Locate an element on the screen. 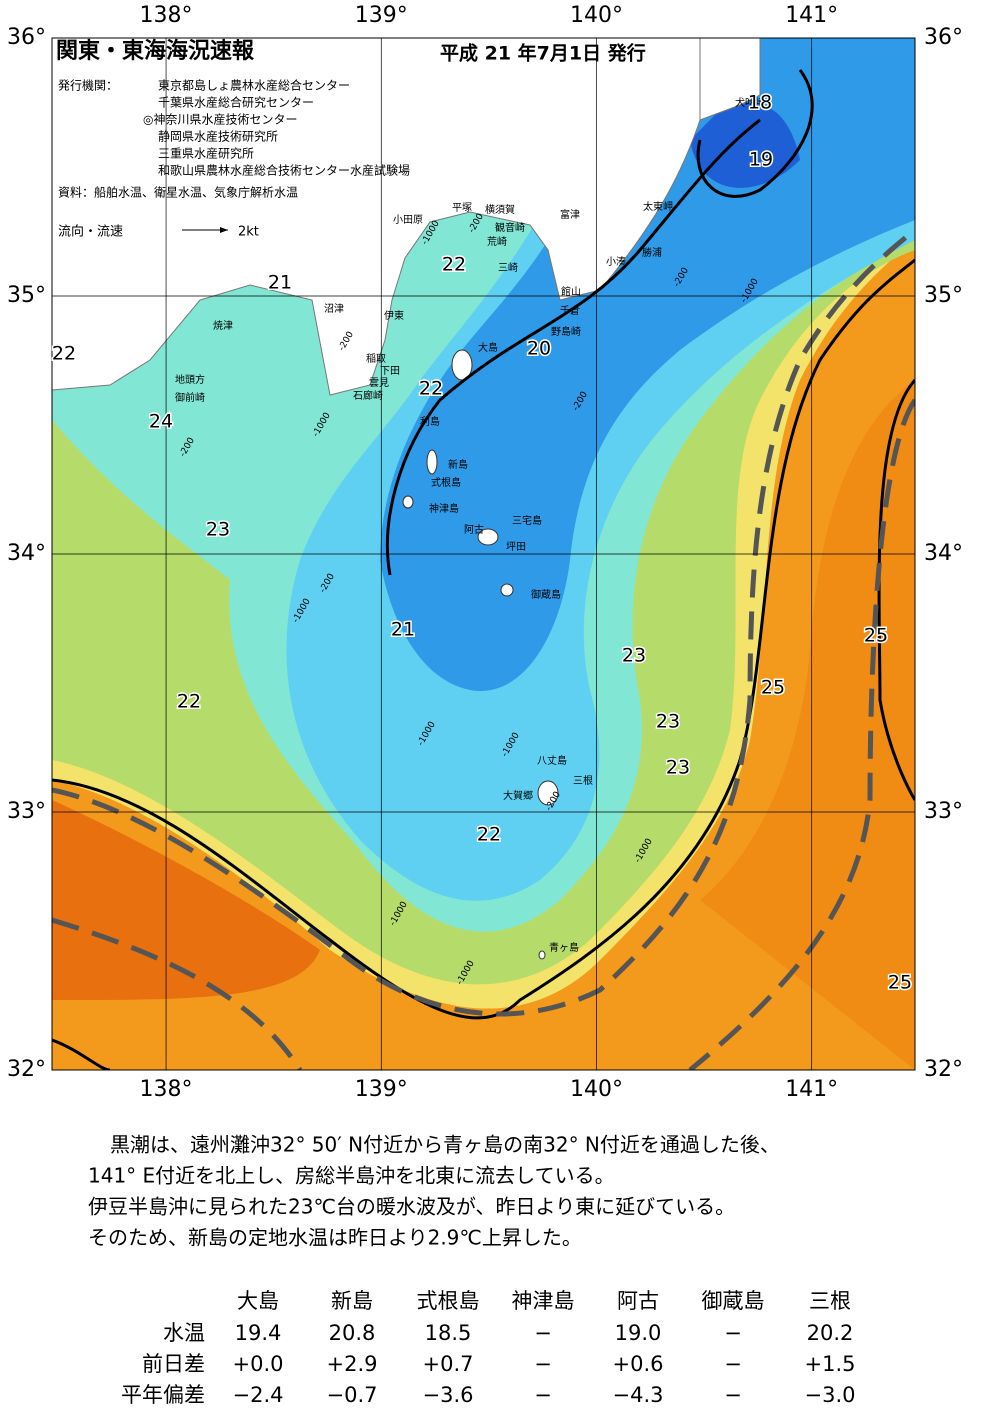 The height and width of the screenshot is (1414, 993). warm-zone is located at coordinates (807, 725).